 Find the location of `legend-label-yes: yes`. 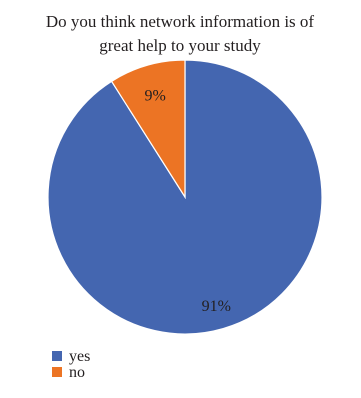

legend-label-yes: yes is located at coordinates (79, 356).